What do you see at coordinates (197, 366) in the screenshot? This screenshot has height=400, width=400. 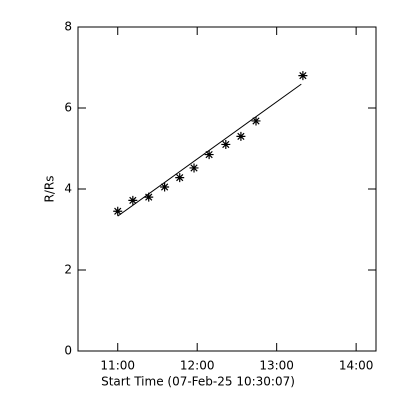 I see `x-tick-label: 12:00` at bounding box center [197, 366].